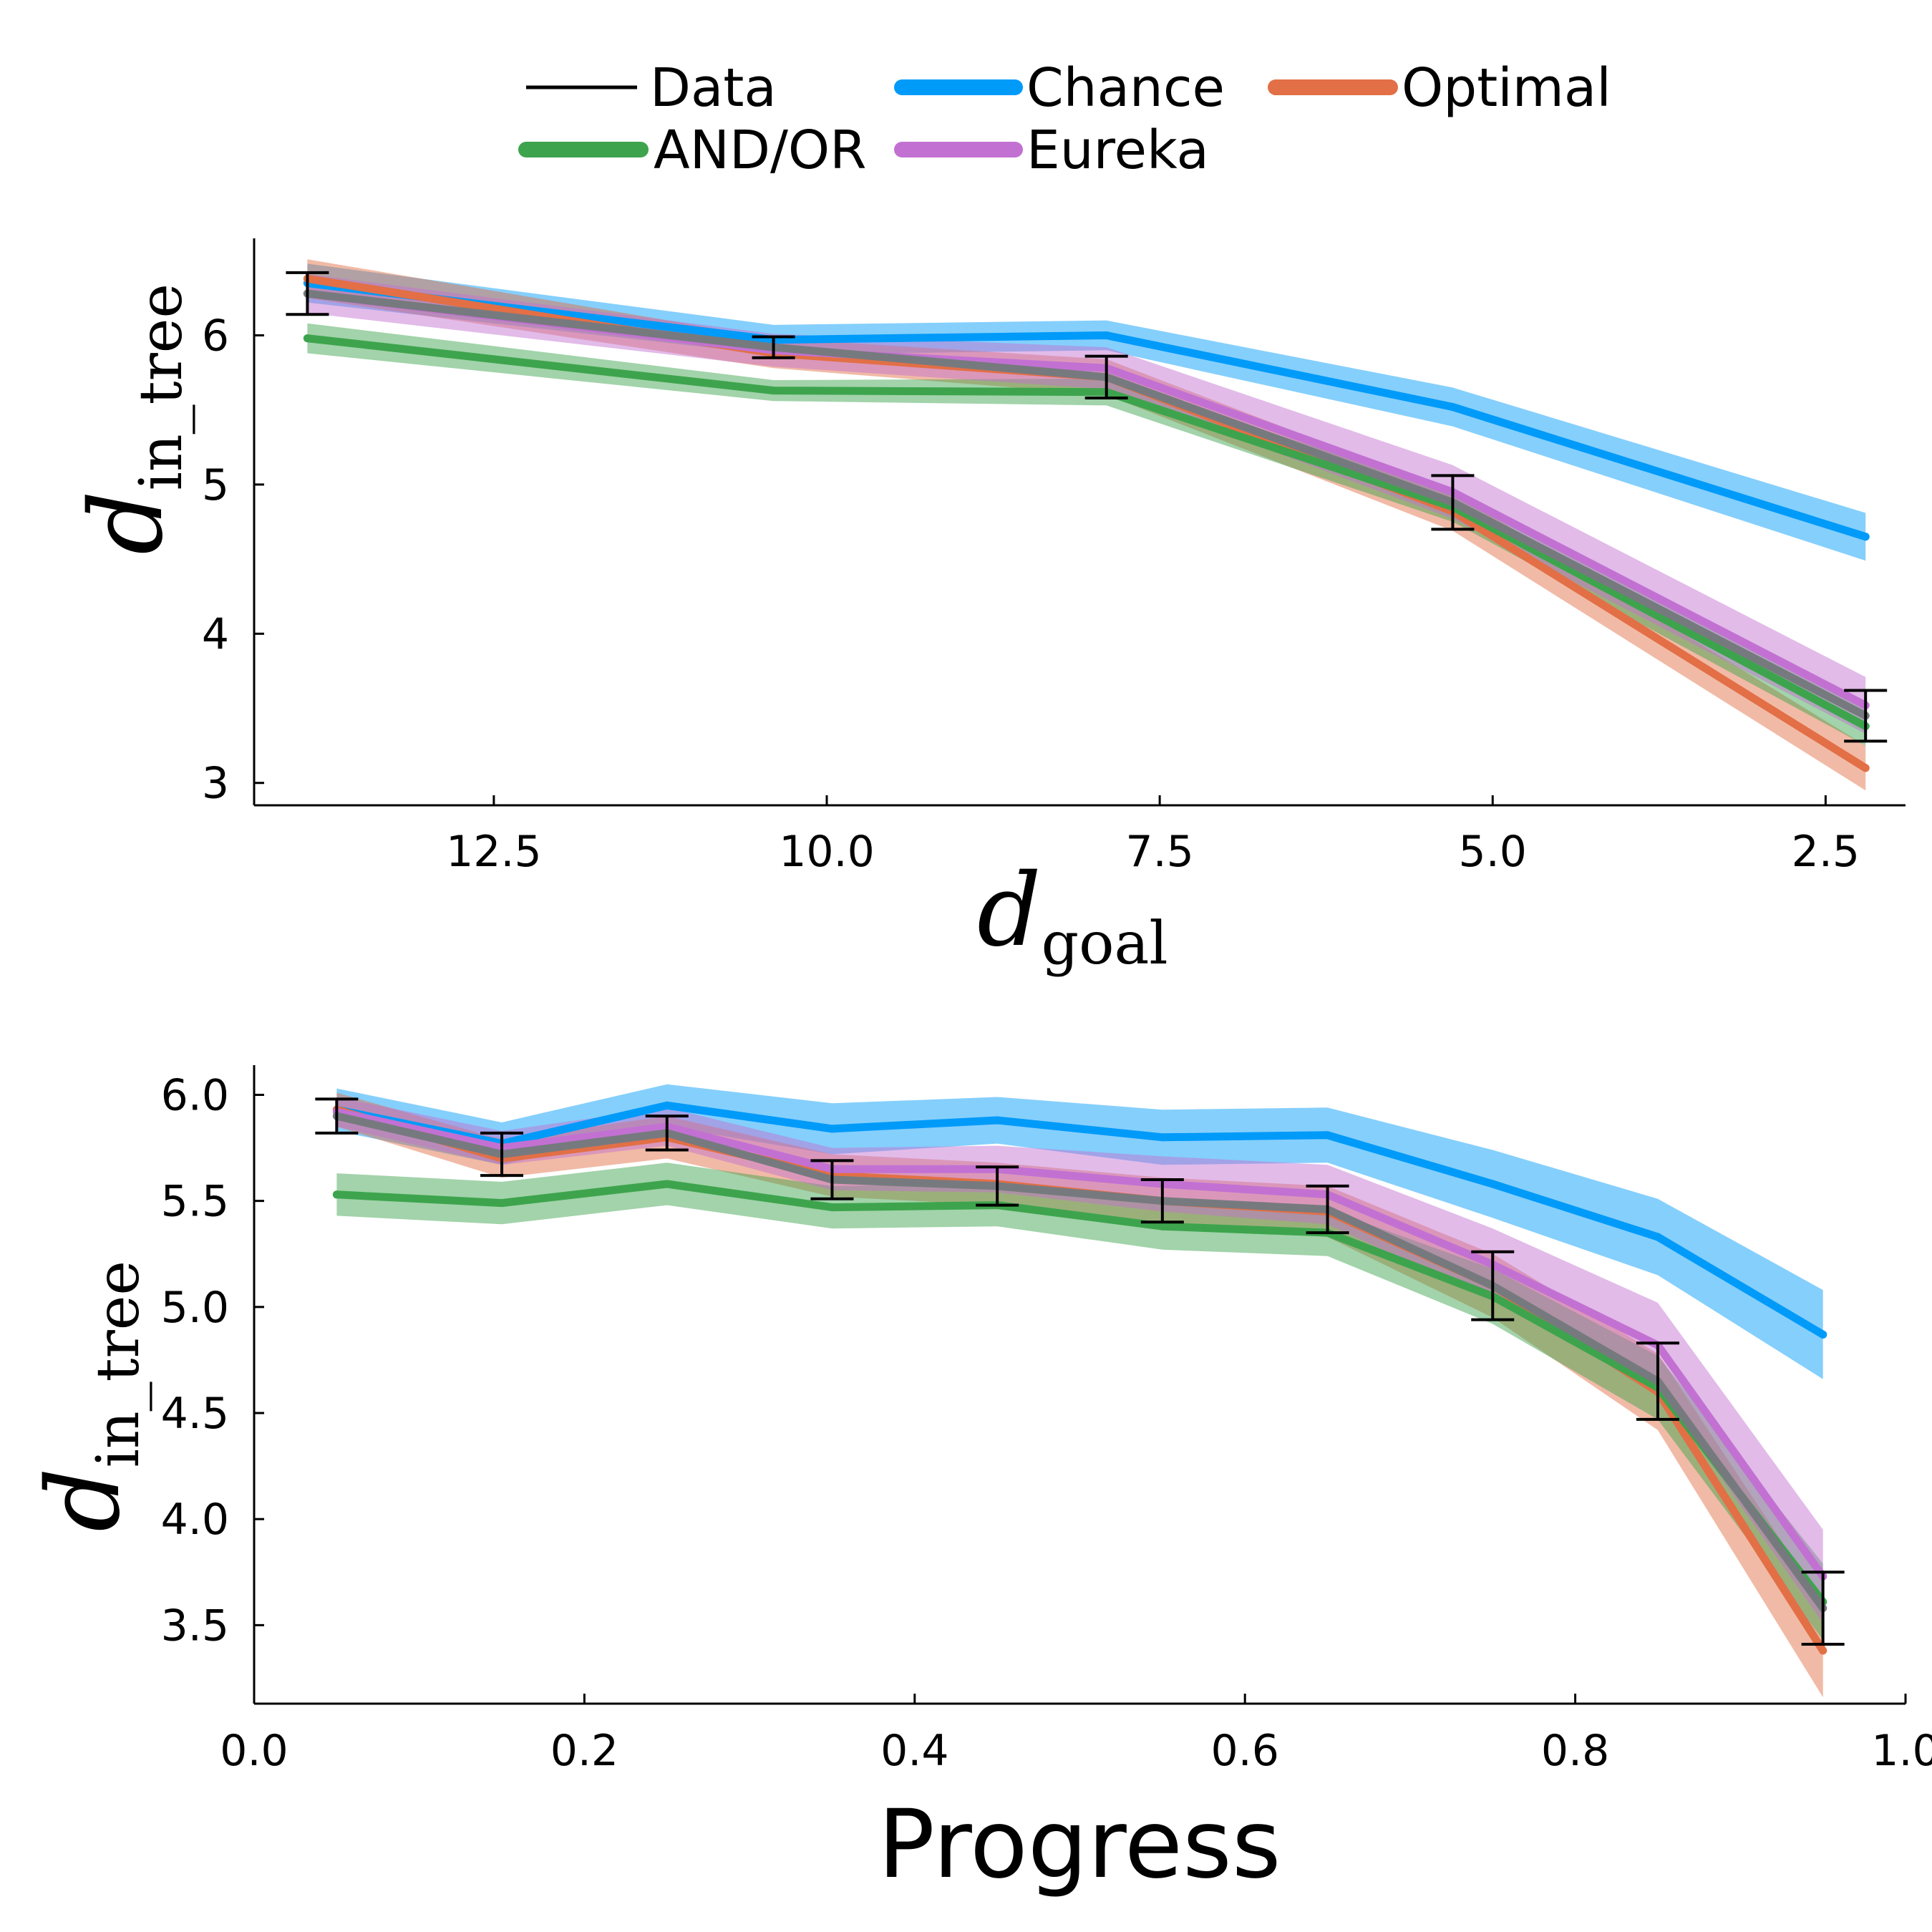 The image size is (1932, 1932). What do you see at coordinates (195, 1626) in the screenshot?
I see `y-tick-label: 3.5` at bounding box center [195, 1626].